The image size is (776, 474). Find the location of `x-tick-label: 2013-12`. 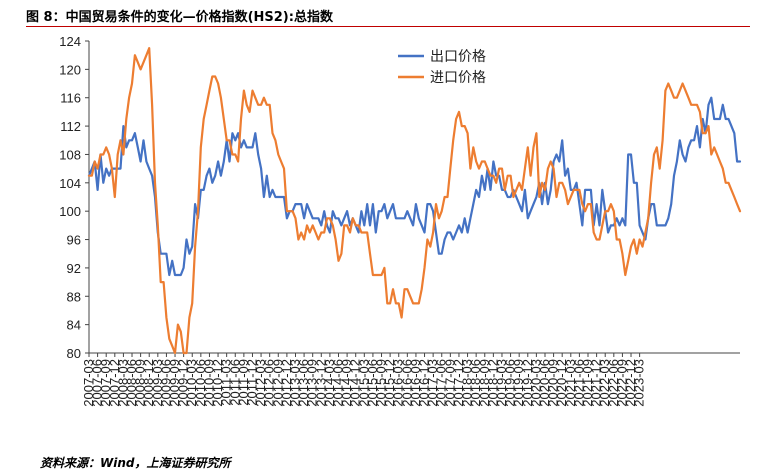

x-tick-label: 2013-12 is located at coordinates (320, 383).